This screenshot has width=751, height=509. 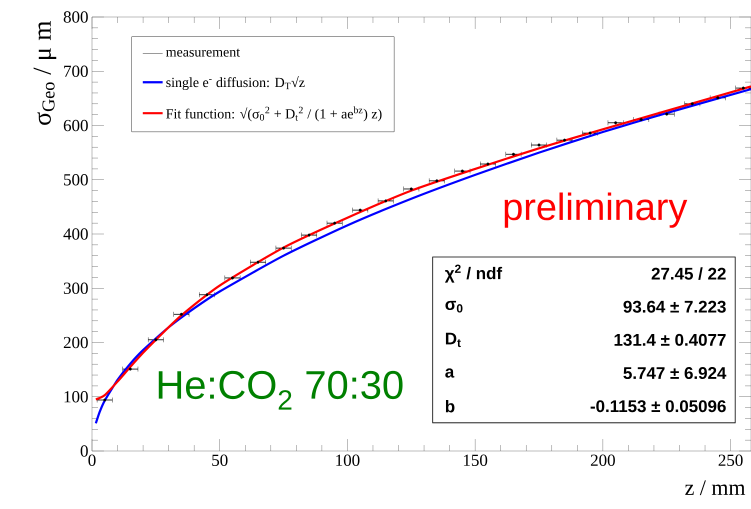 What do you see at coordinates (689, 273) in the screenshot?
I see `annotation: 27.45 / 22` at bounding box center [689, 273].